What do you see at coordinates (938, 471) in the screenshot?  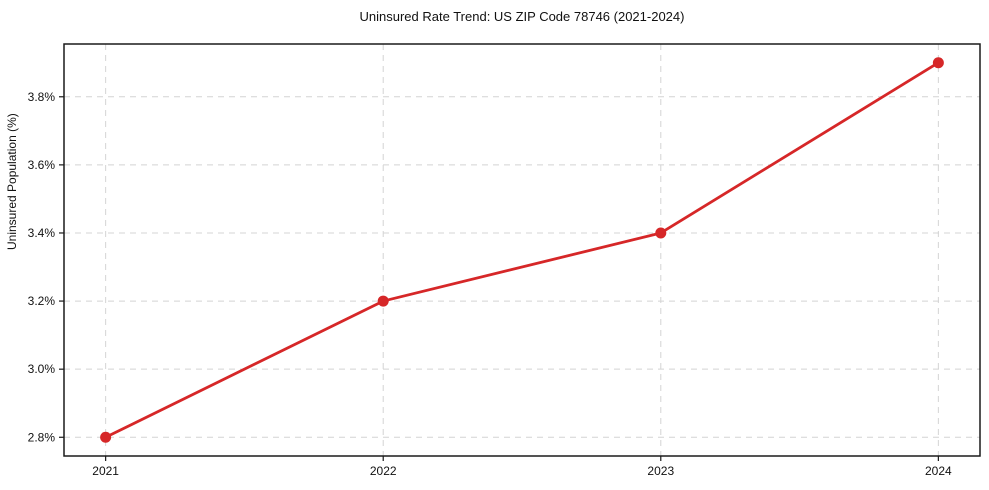 I see `x-tick-label: 2024` at bounding box center [938, 471].